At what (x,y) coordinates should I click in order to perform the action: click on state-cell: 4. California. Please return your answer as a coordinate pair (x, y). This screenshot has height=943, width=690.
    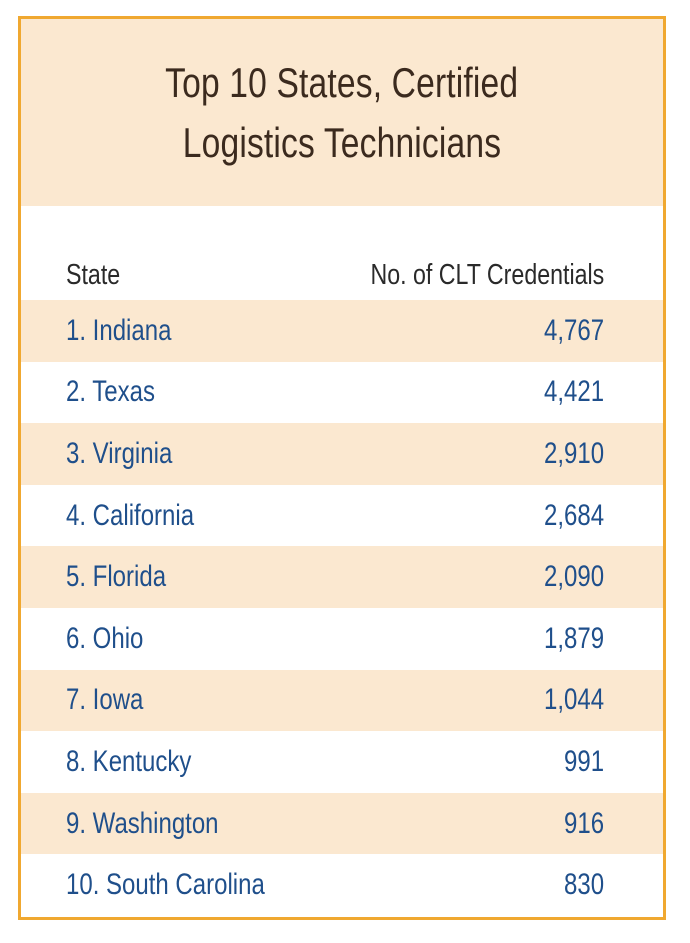
    Looking at the image, I should click on (130, 515).